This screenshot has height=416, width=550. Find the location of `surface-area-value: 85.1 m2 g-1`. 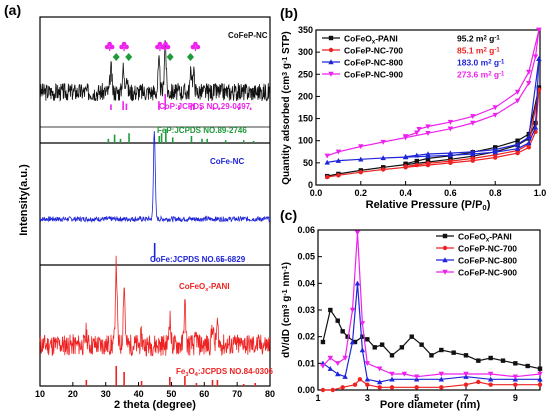

surface-area-value: 85.1 m2 g-1 is located at coordinates (478, 51).